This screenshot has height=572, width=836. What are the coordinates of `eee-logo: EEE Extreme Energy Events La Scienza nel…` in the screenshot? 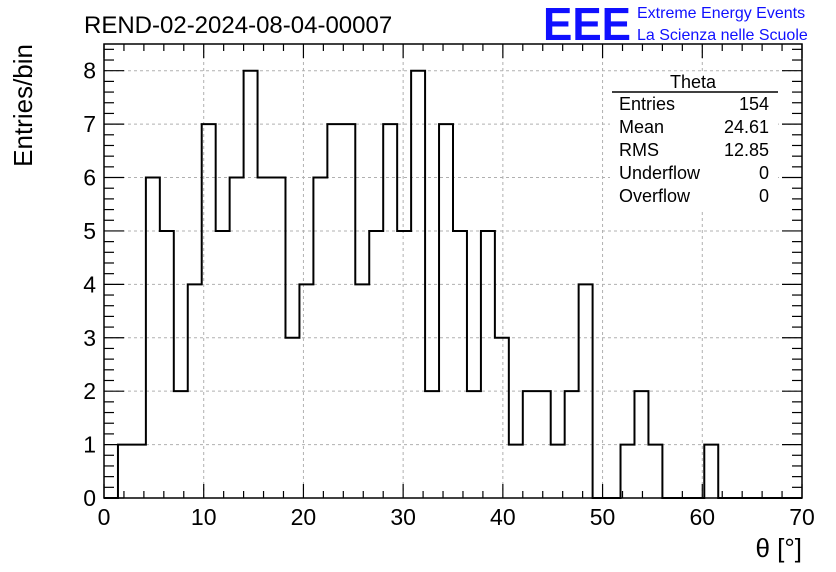 It's located at (675, 25).